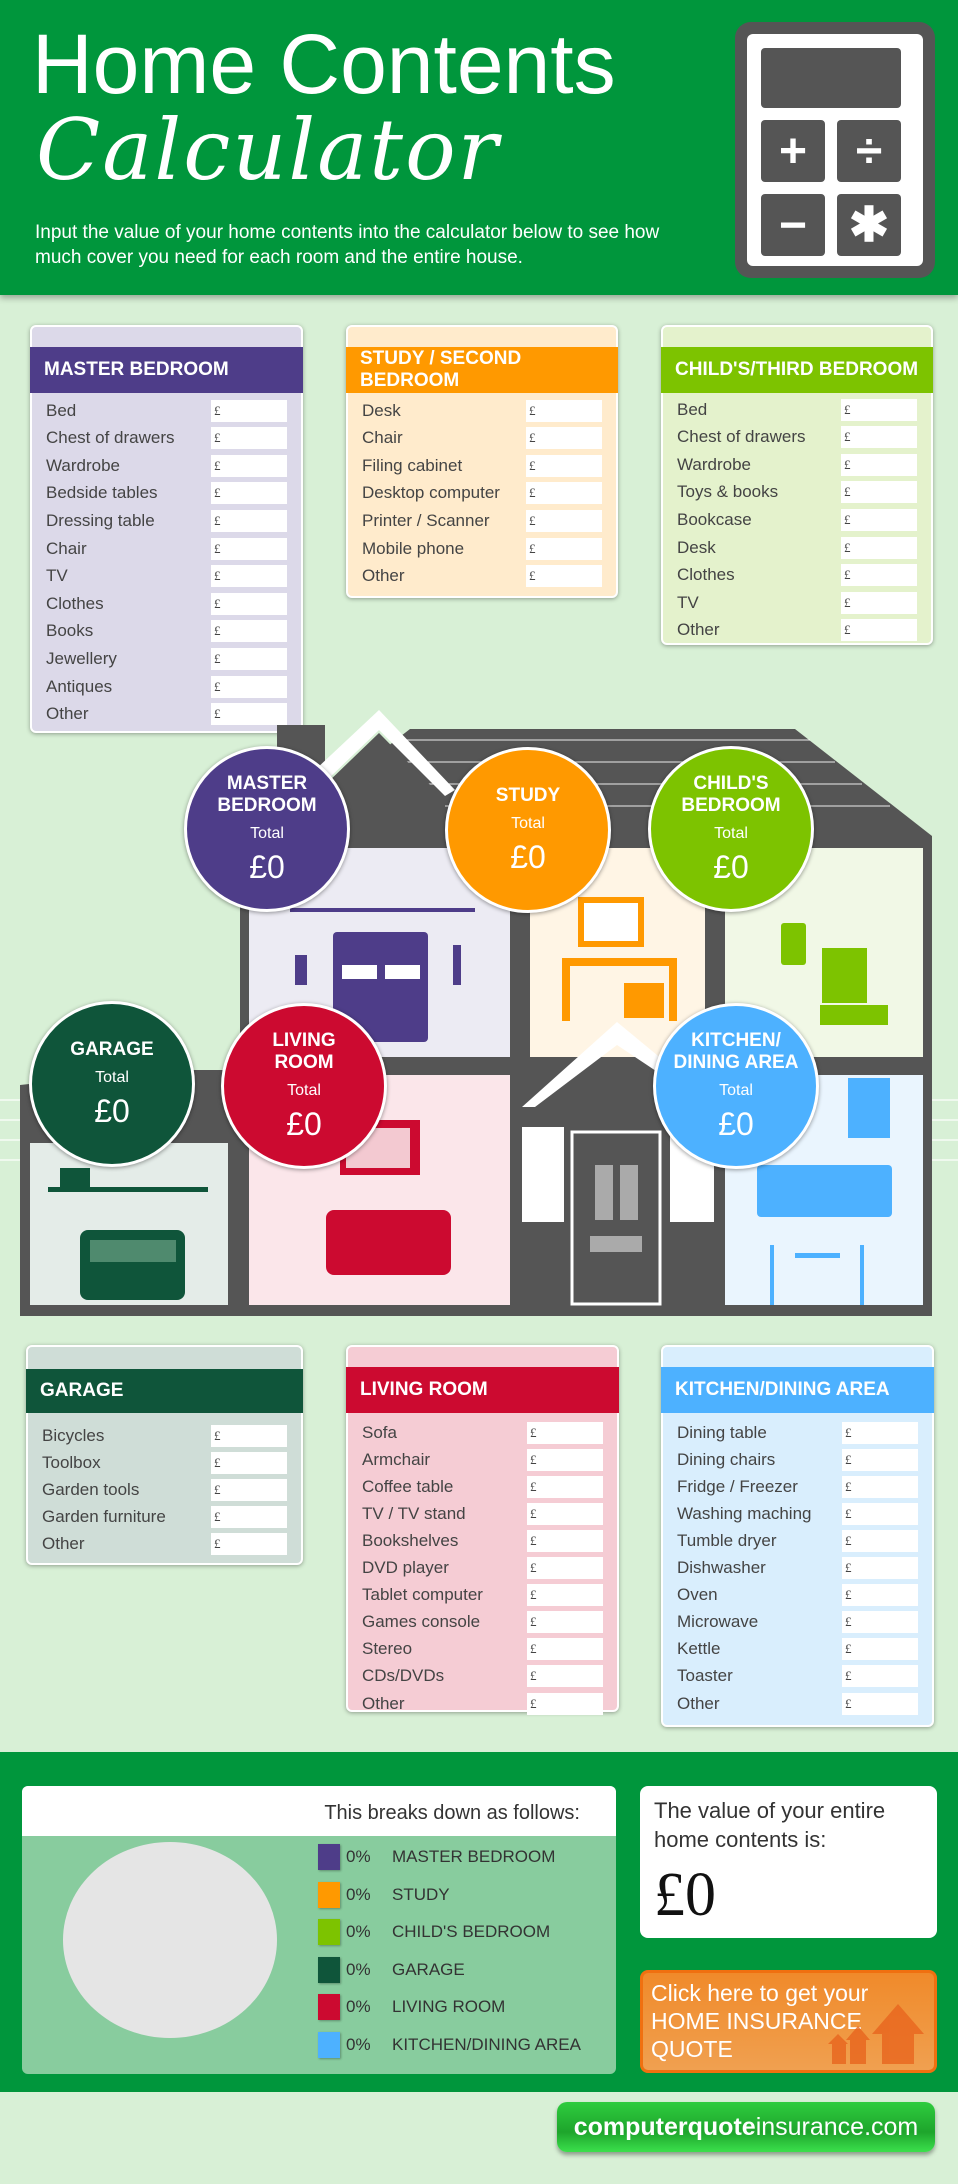 This screenshot has height=2184, width=958. I want to click on item-row: Chest of drawers £, so click(166, 438).